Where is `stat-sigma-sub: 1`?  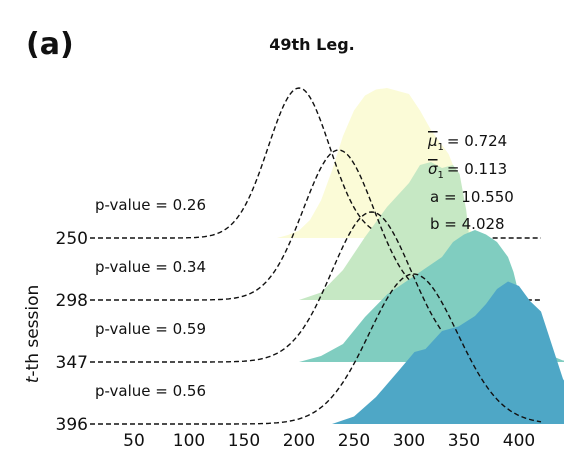
stat-sigma-sub: 1 is located at coordinates (441, 175).